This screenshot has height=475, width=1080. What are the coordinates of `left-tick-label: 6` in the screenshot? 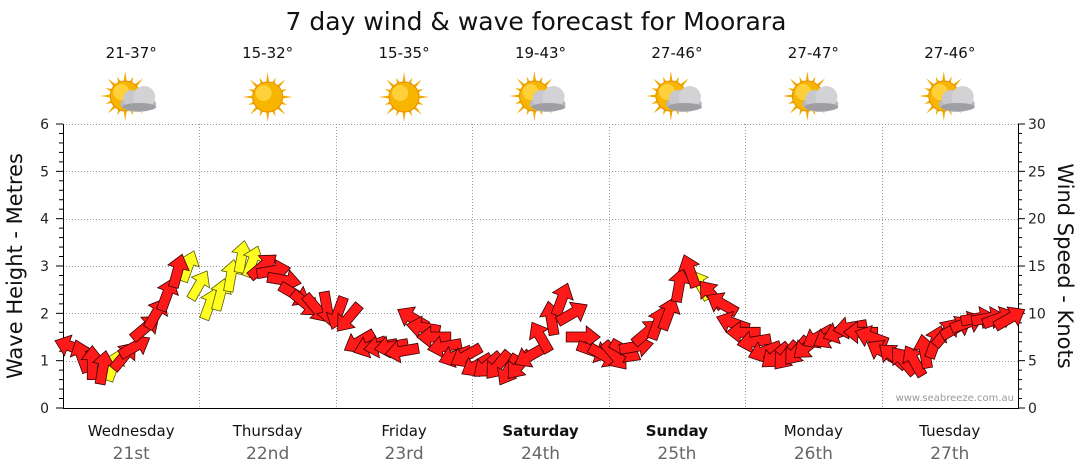 It's located at (44, 125).